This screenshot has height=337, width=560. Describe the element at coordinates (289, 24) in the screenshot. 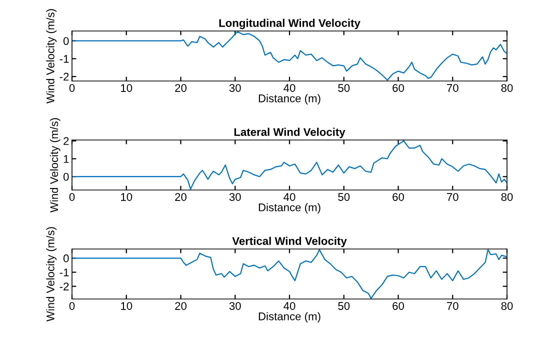

I see `chart-title: Longitudinal Wind Velocity` at that location.